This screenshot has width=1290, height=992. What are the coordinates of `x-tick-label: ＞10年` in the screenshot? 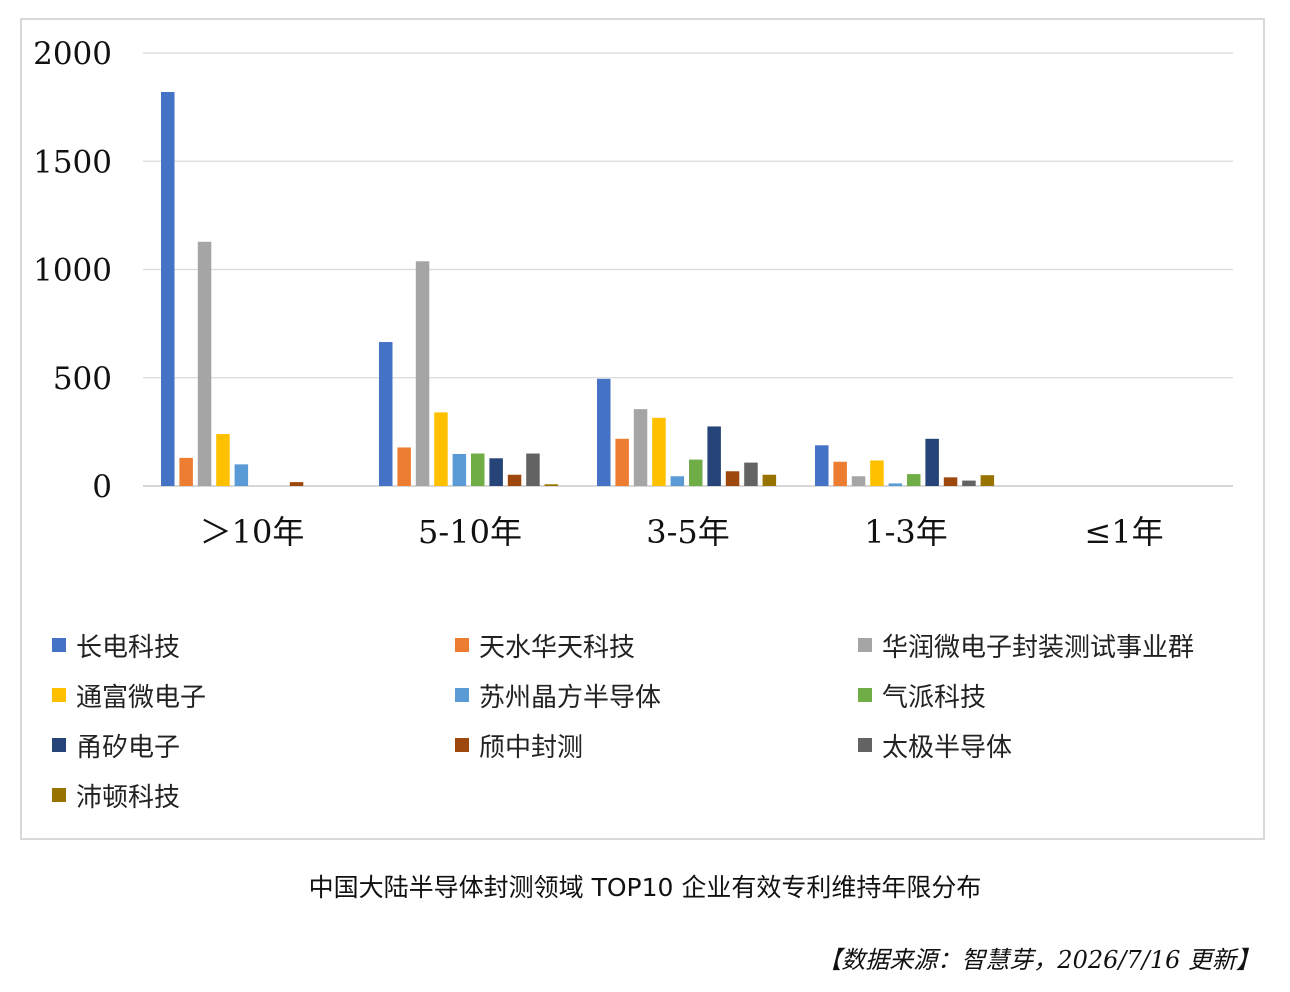 It's located at (252, 532).